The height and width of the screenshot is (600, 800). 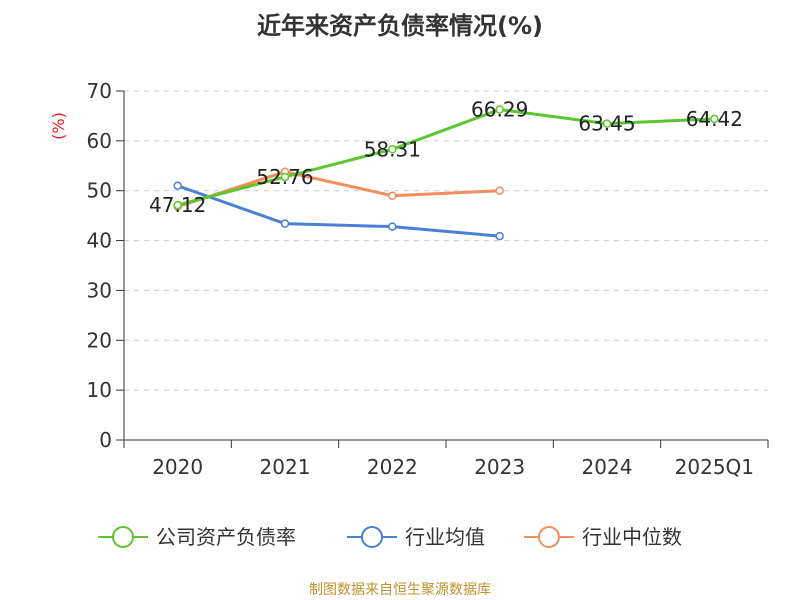 What do you see at coordinates (285, 467) in the screenshot?
I see `x-tick-label: 2021` at bounding box center [285, 467].